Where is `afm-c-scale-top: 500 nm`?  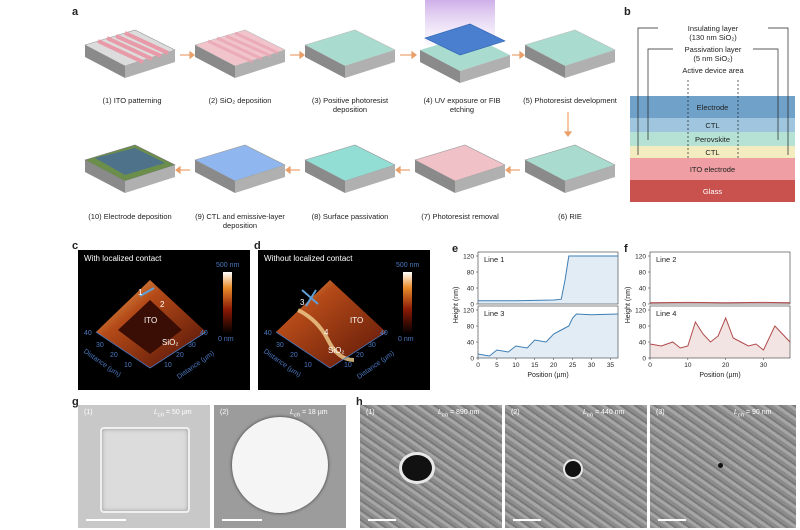 afm-c-scale-top: 500 nm is located at coordinates (228, 265).